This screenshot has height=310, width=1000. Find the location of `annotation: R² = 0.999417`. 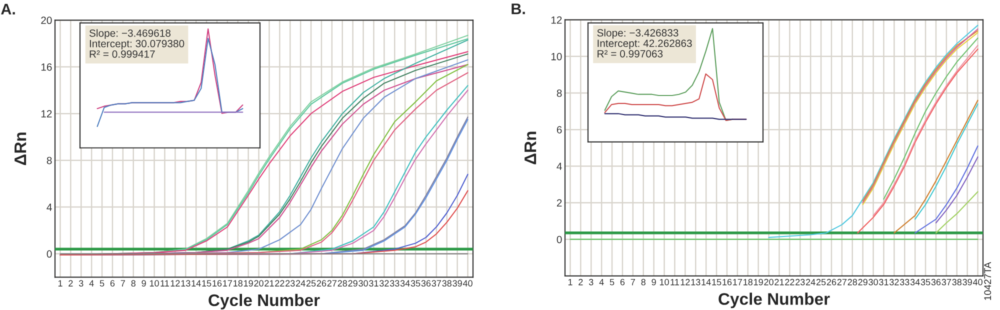

annotation: R² = 0.999417 is located at coordinates (122, 54).